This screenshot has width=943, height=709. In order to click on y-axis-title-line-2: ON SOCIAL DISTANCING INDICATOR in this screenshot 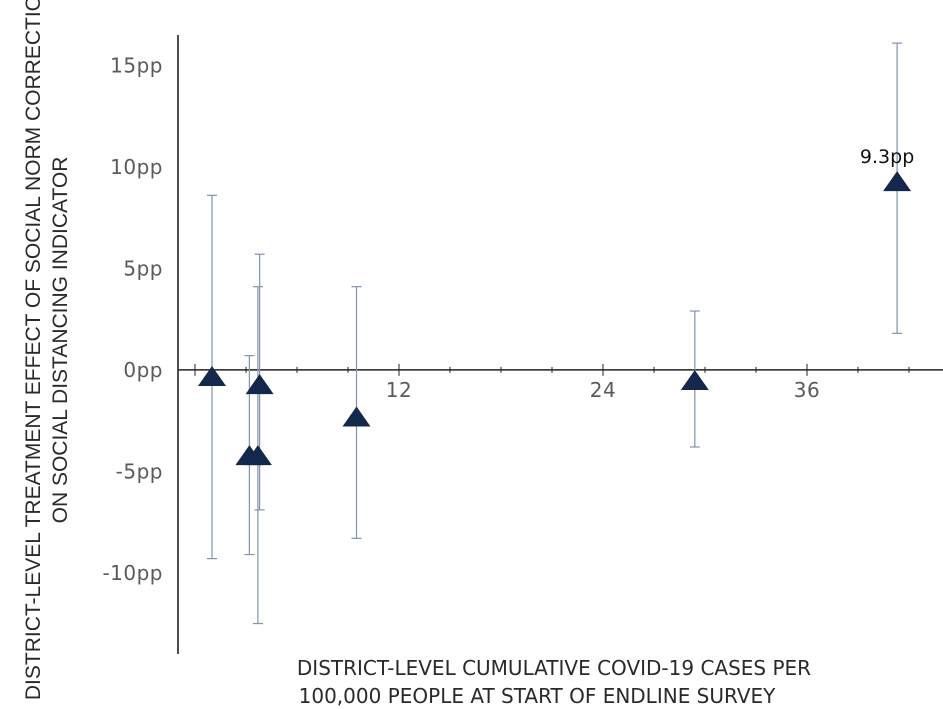, I will do `click(60, 340)`.